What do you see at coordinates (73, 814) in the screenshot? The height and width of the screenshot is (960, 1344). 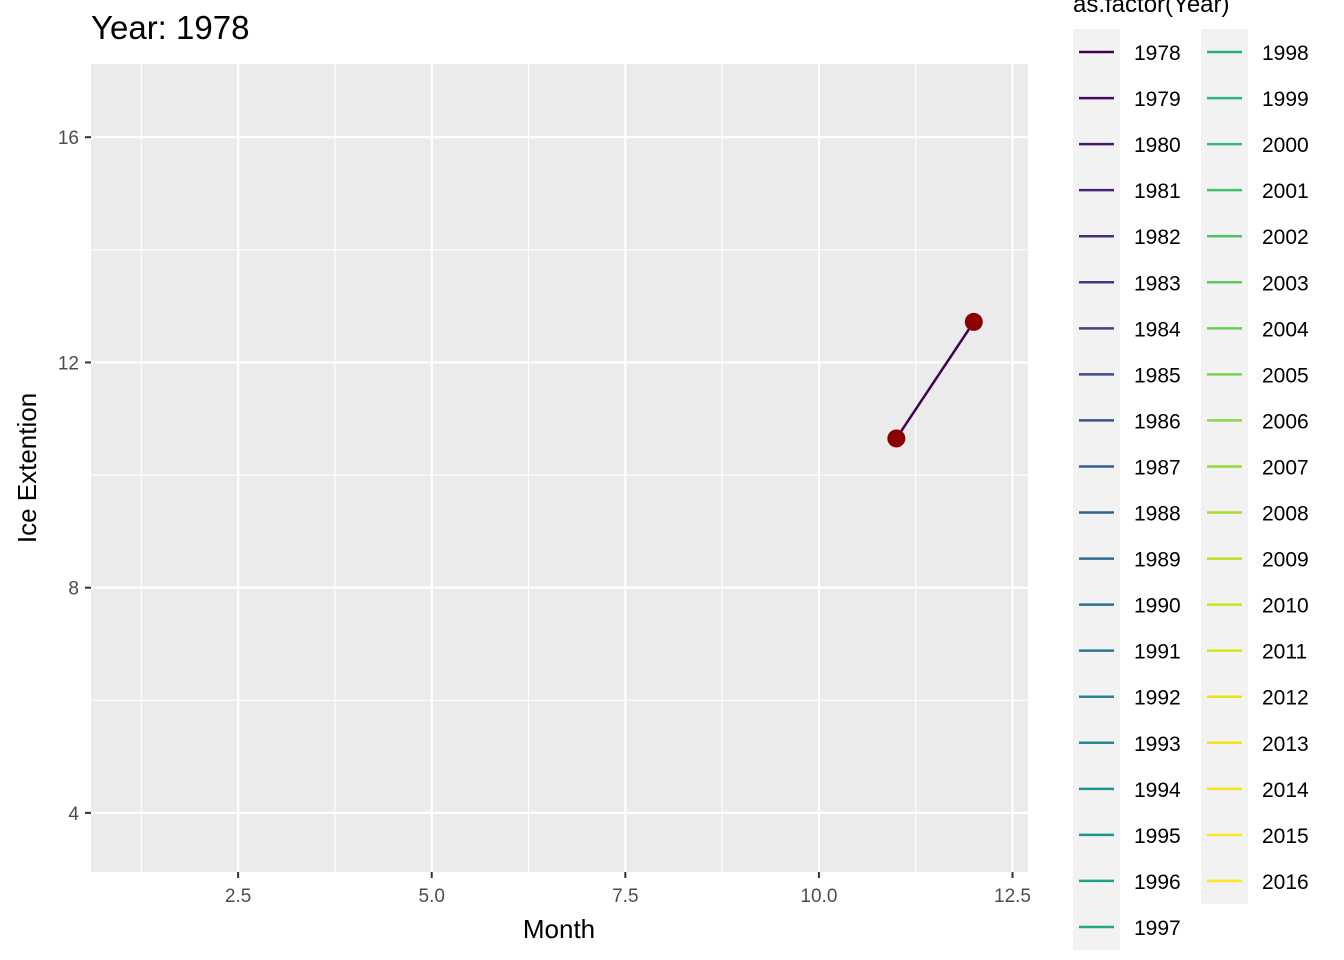 I see `y-tick-label: 4` at bounding box center [73, 814].